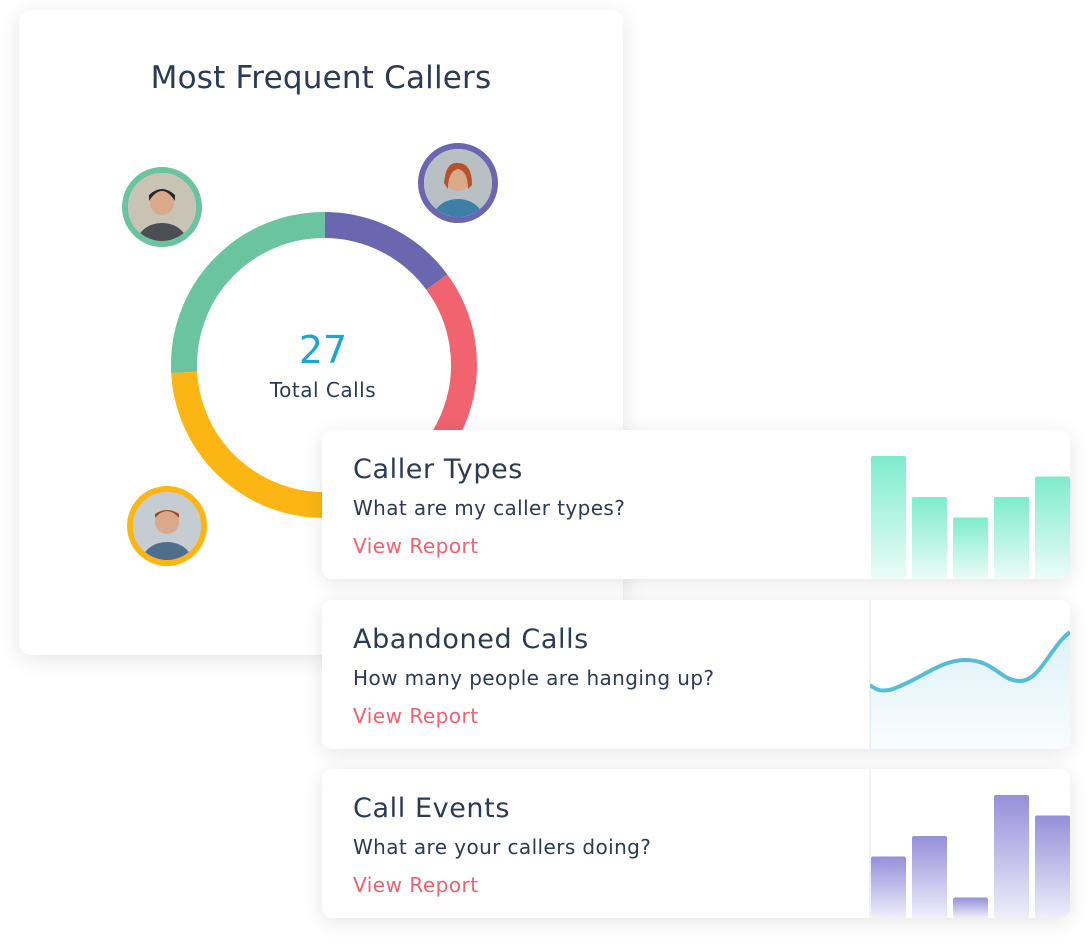 The width and height of the screenshot is (1090, 948). I want to click on abandoned-calls-chart, so click(970, 689).